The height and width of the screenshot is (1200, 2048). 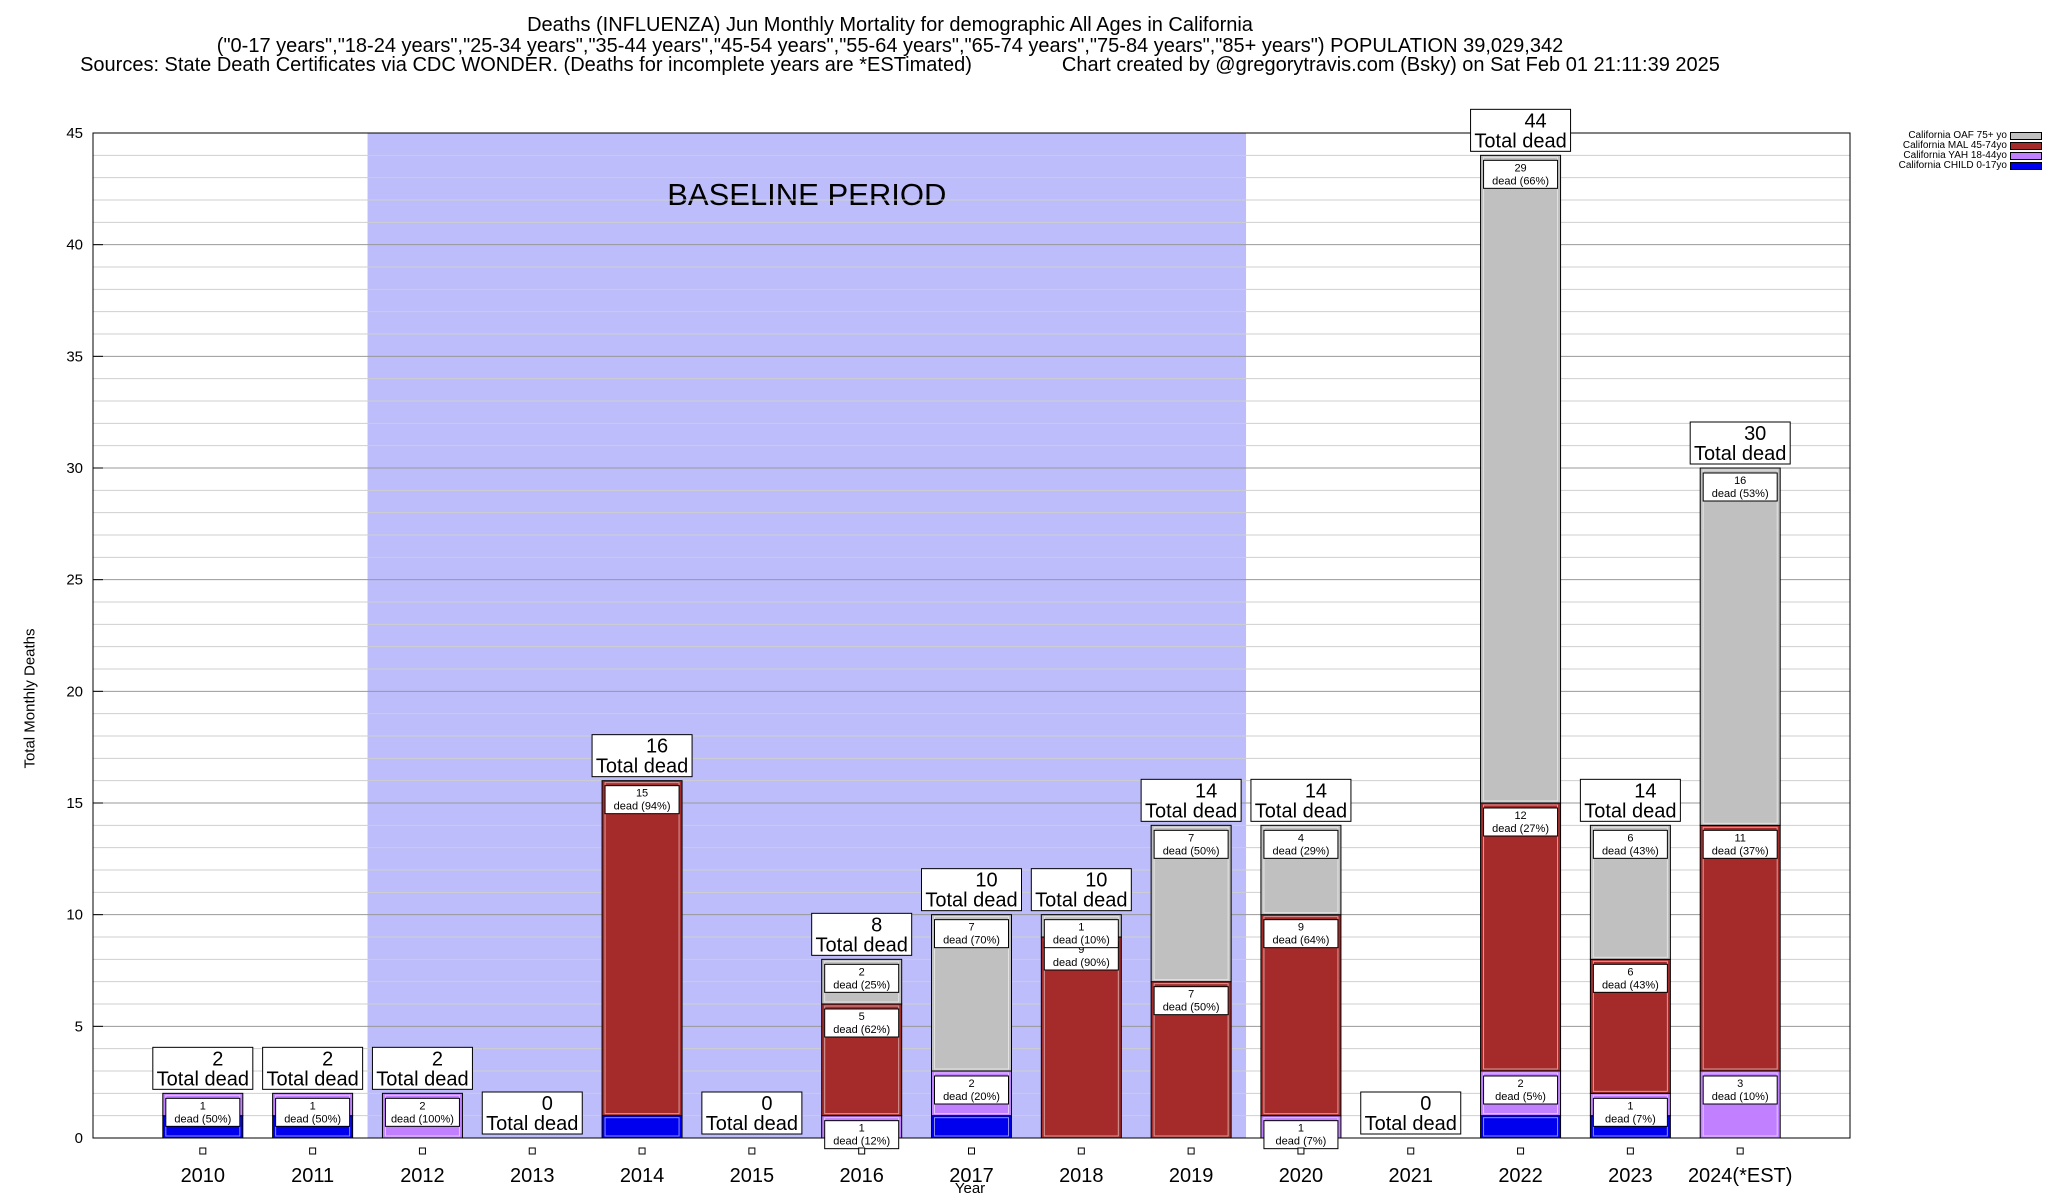 What do you see at coordinates (642, 1176) in the screenshot?
I see `x-tick-label: 2014` at bounding box center [642, 1176].